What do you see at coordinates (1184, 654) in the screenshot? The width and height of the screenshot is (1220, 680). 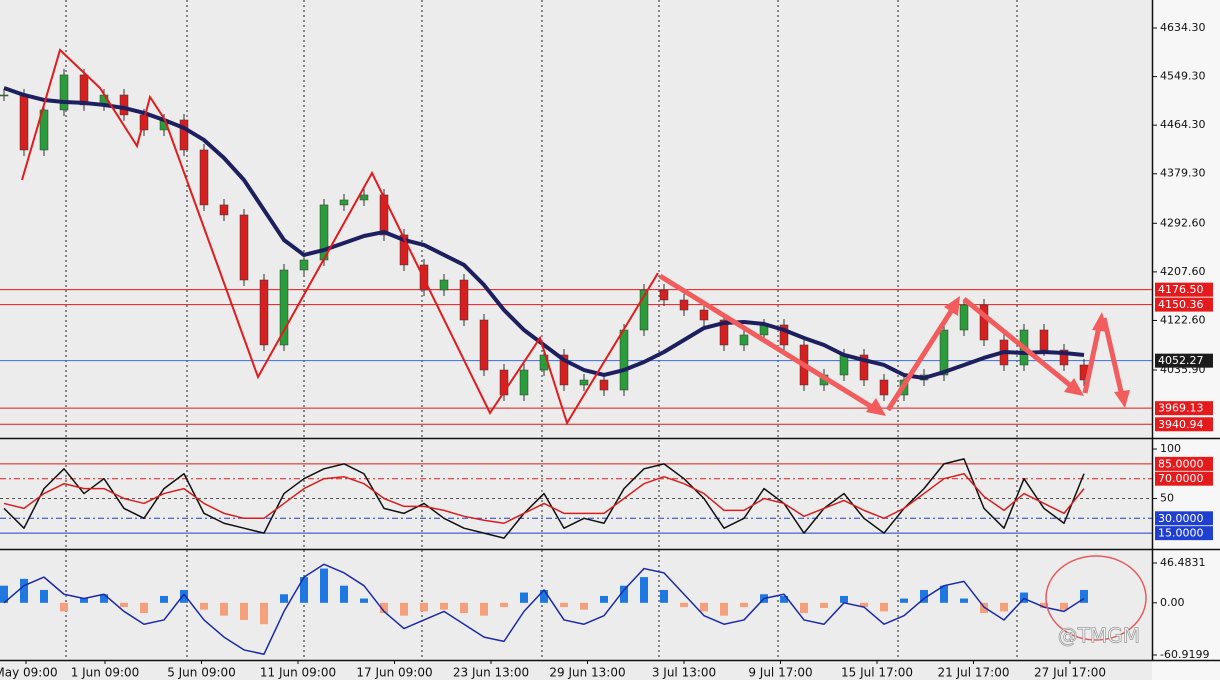 I see `y-tick-label: -60.9199` at bounding box center [1184, 654].